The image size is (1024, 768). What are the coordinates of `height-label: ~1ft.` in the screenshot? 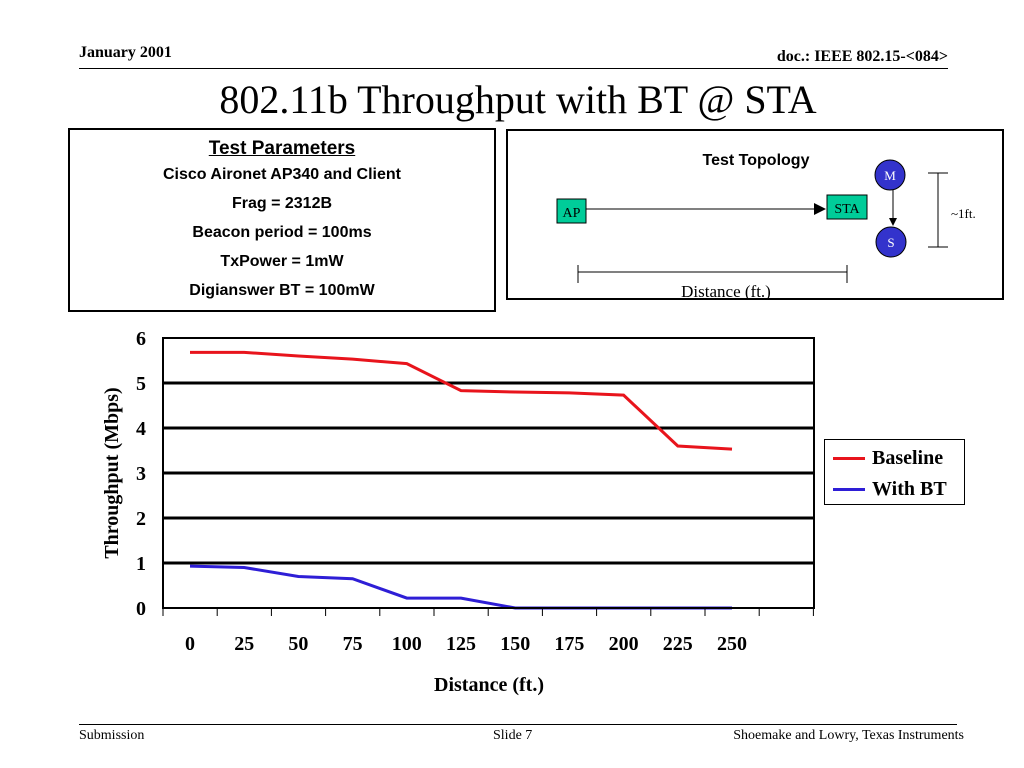 It's located at (963, 213).